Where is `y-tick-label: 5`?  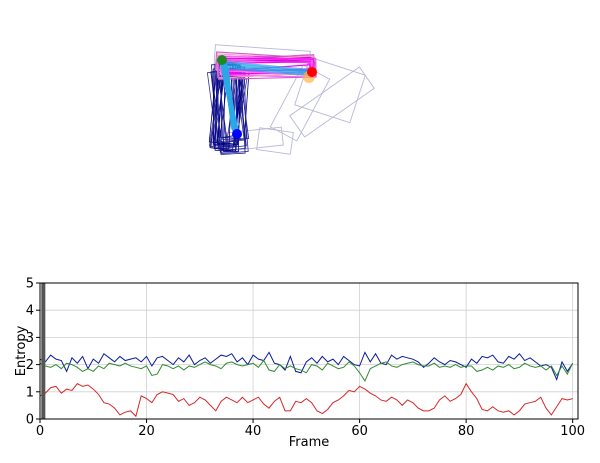 y-tick-label: 5 is located at coordinates (30, 284).